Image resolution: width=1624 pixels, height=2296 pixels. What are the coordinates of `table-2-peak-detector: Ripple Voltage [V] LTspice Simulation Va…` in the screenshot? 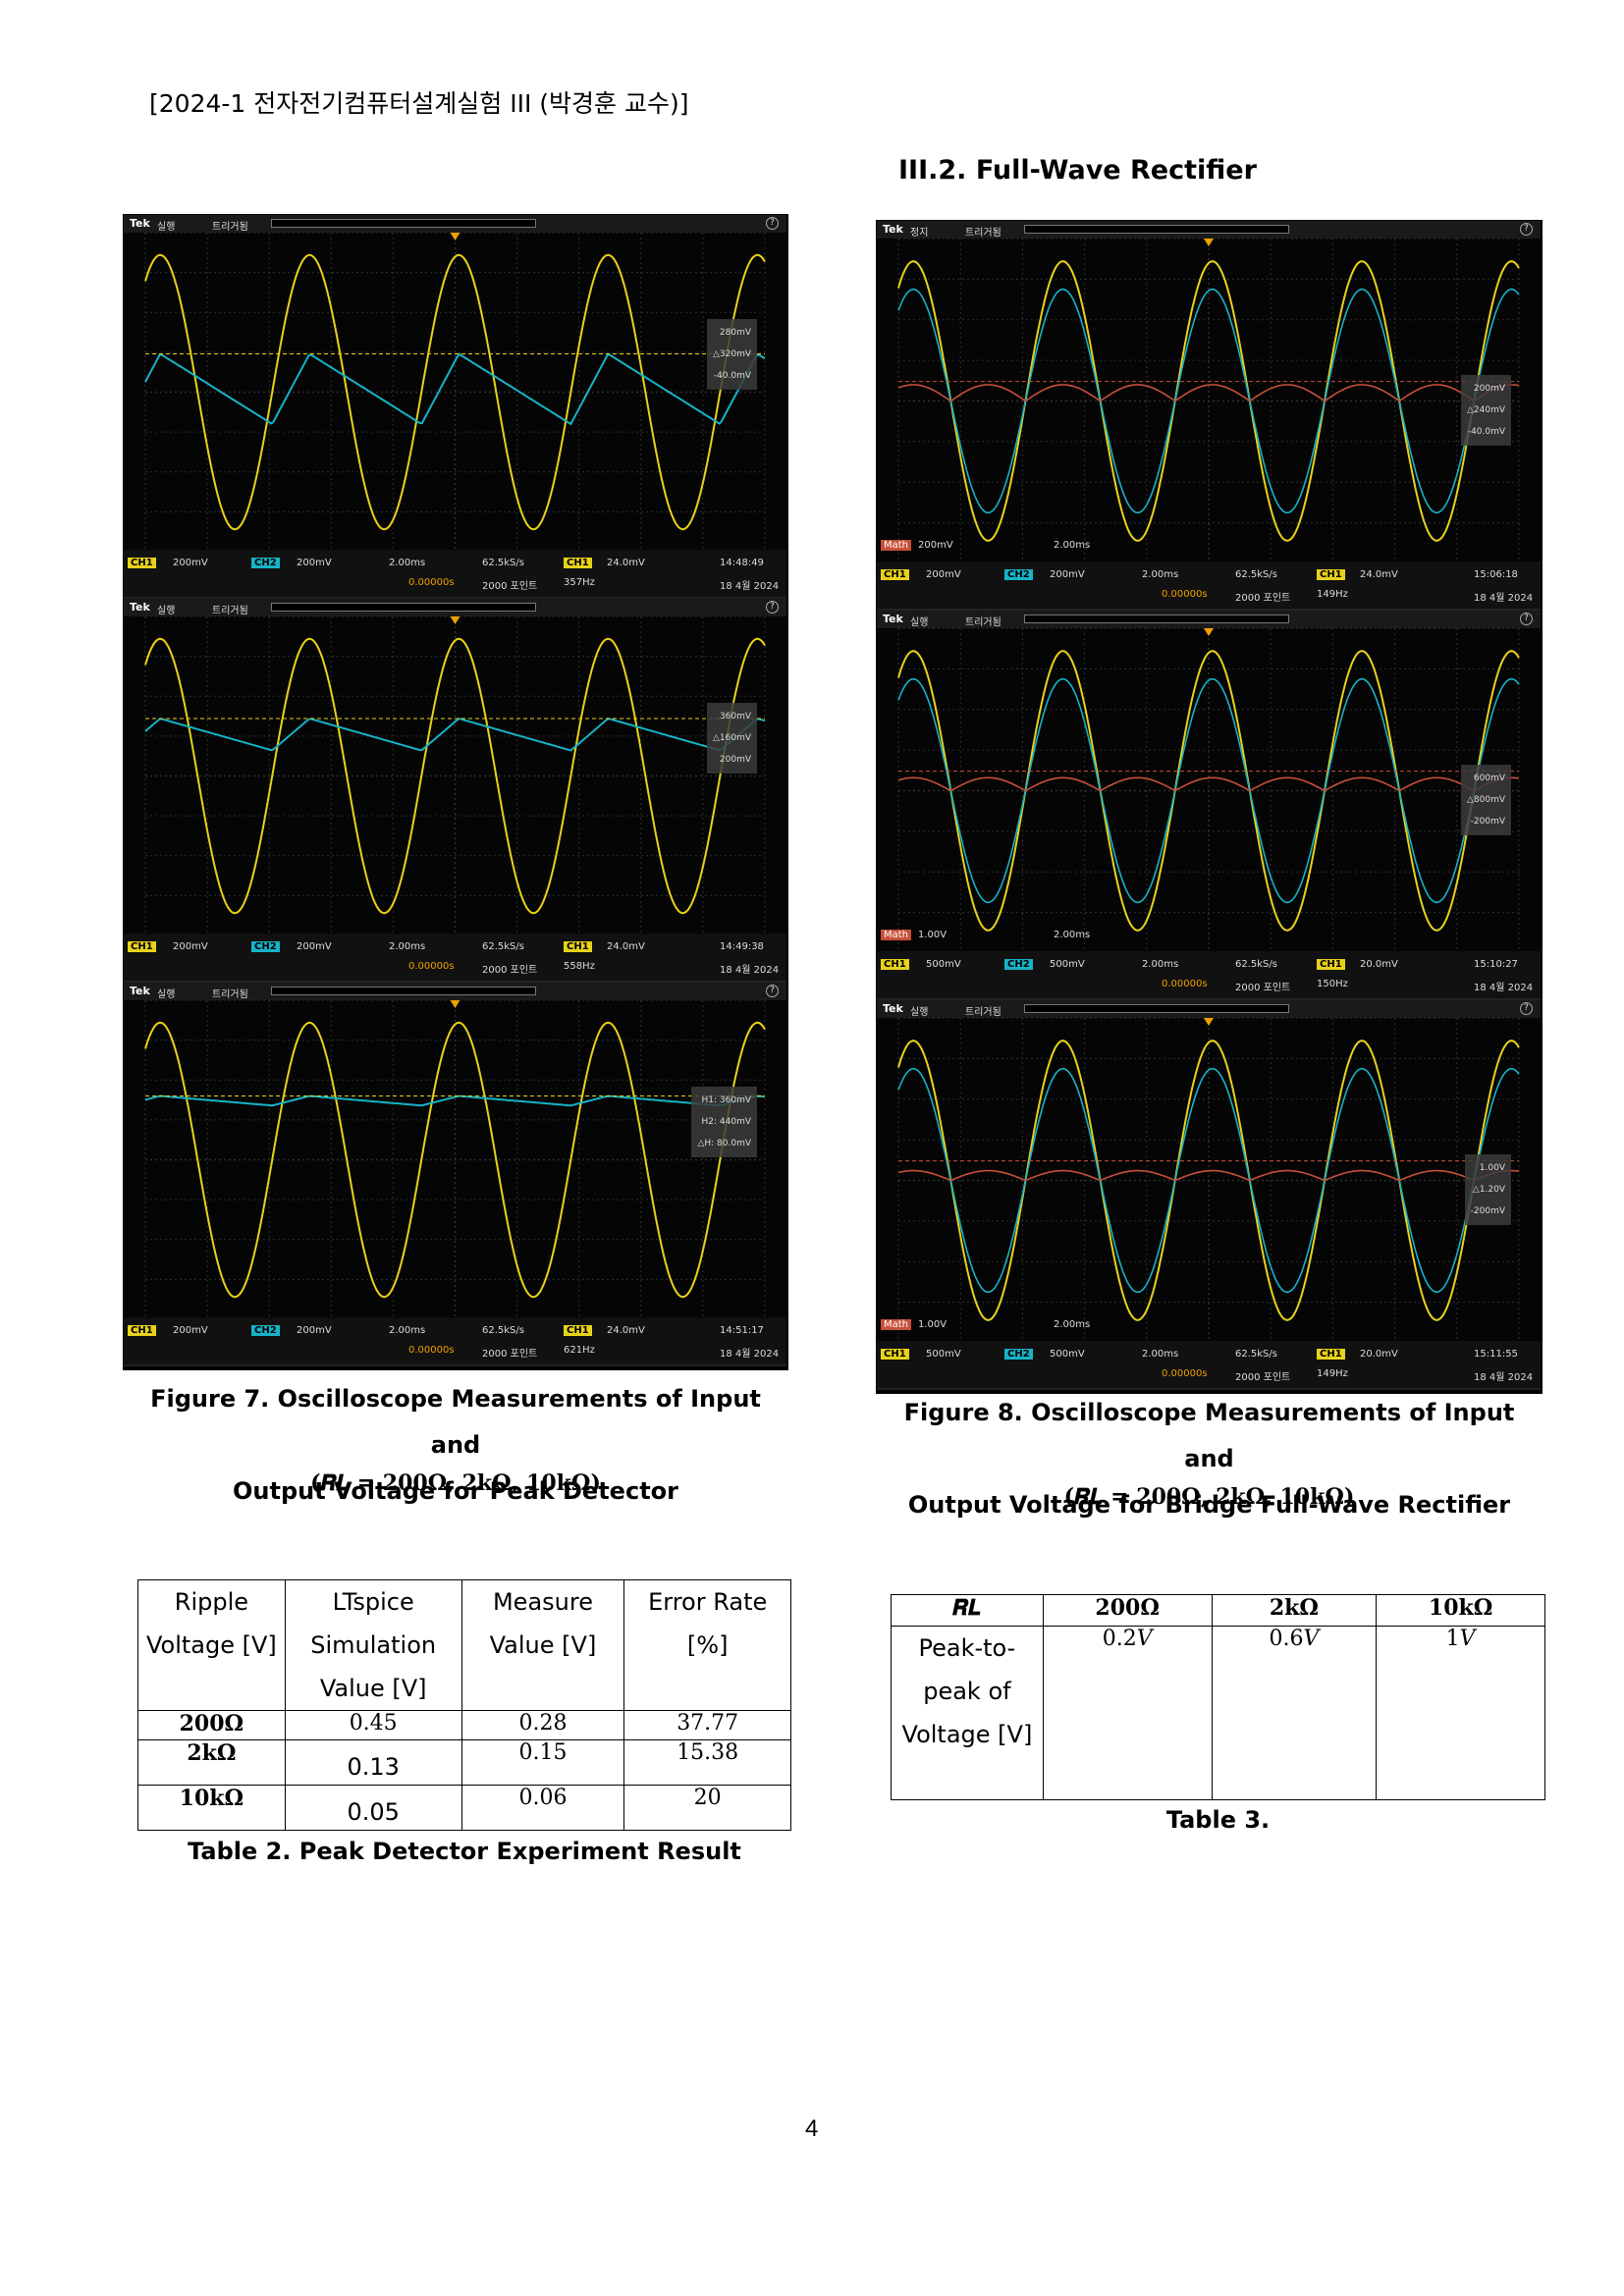 It's located at (464, 1705).